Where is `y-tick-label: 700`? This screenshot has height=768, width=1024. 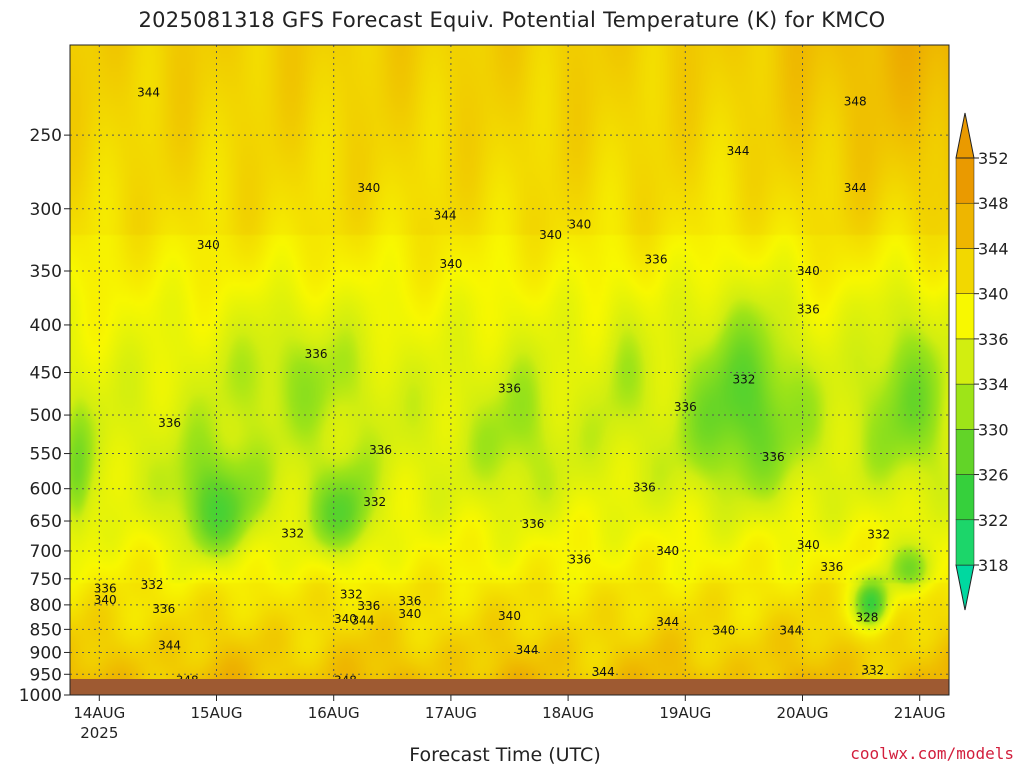 y-tick-label: 700 is located at coordinates (46, 552).